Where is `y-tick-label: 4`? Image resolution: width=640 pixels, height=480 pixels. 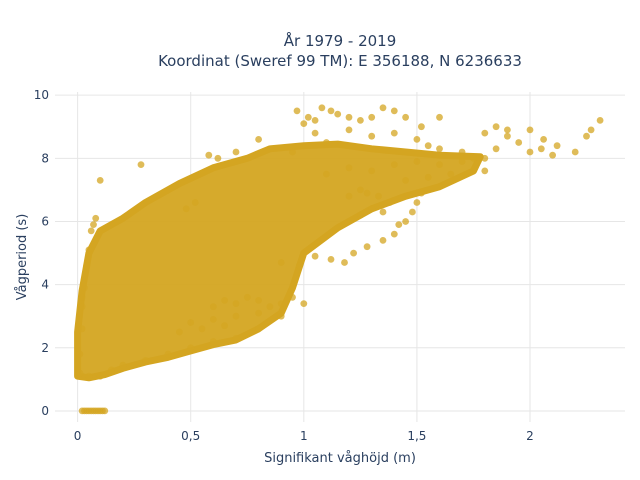 y-tick-label: 4 is located at coordinates (45, 285).